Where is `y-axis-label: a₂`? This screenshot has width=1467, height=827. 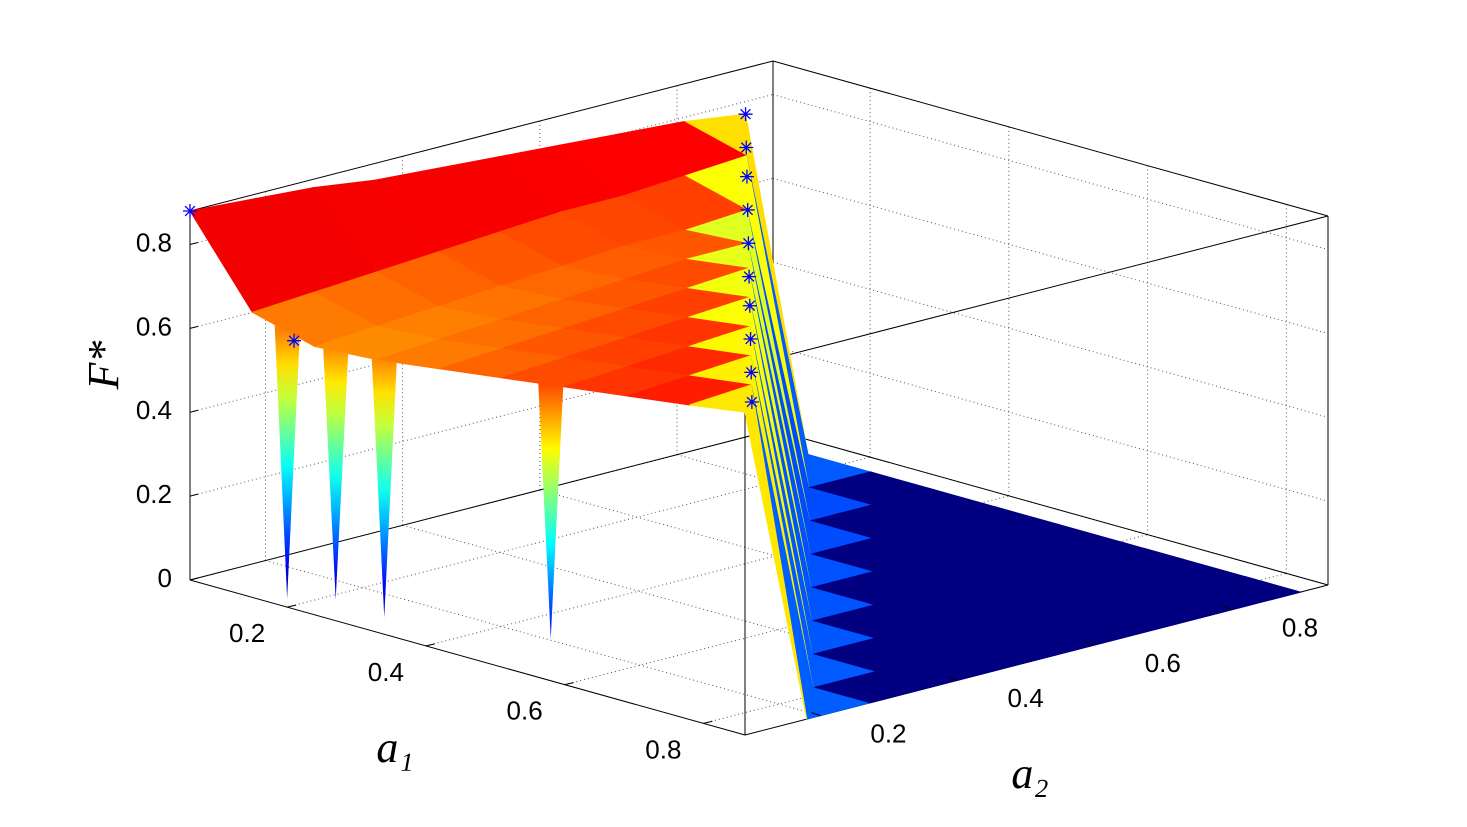 y-axis-label: a₂ is located at coordinates (1029, 773).